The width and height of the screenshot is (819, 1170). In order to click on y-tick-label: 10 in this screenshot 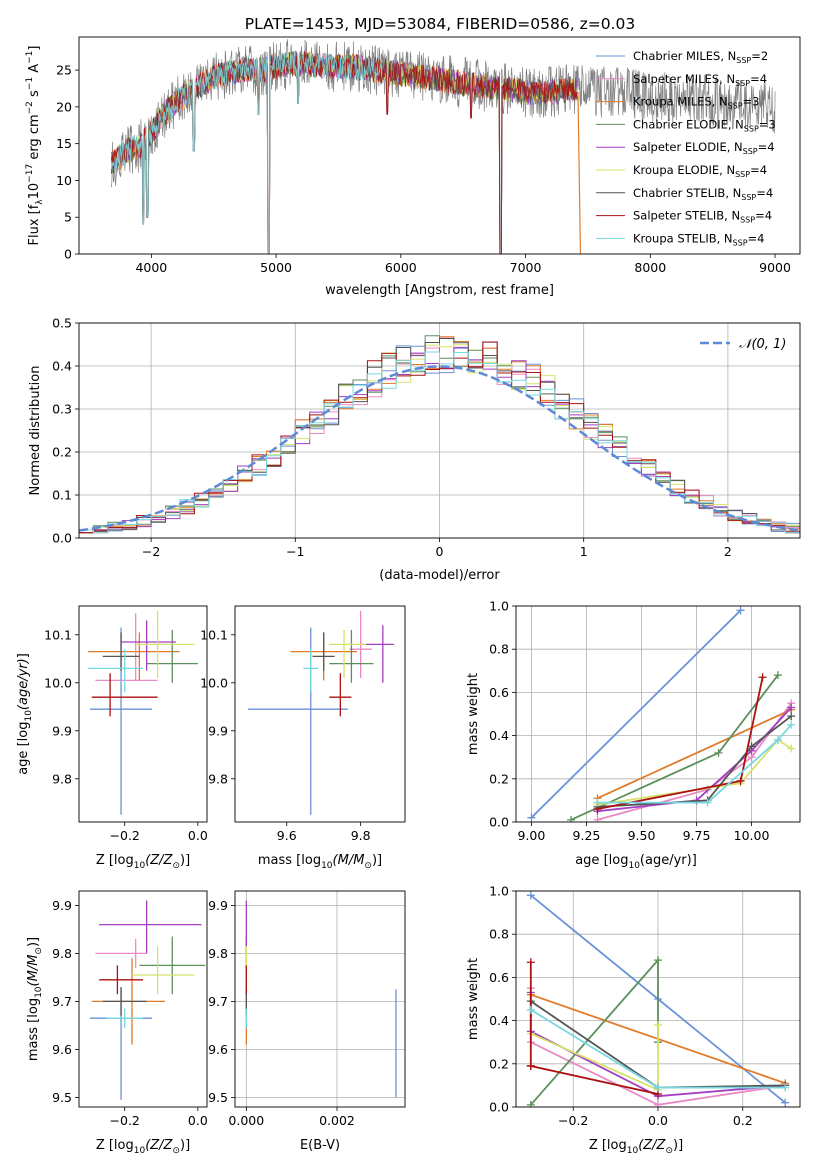, I will do `click(64, 180)`.